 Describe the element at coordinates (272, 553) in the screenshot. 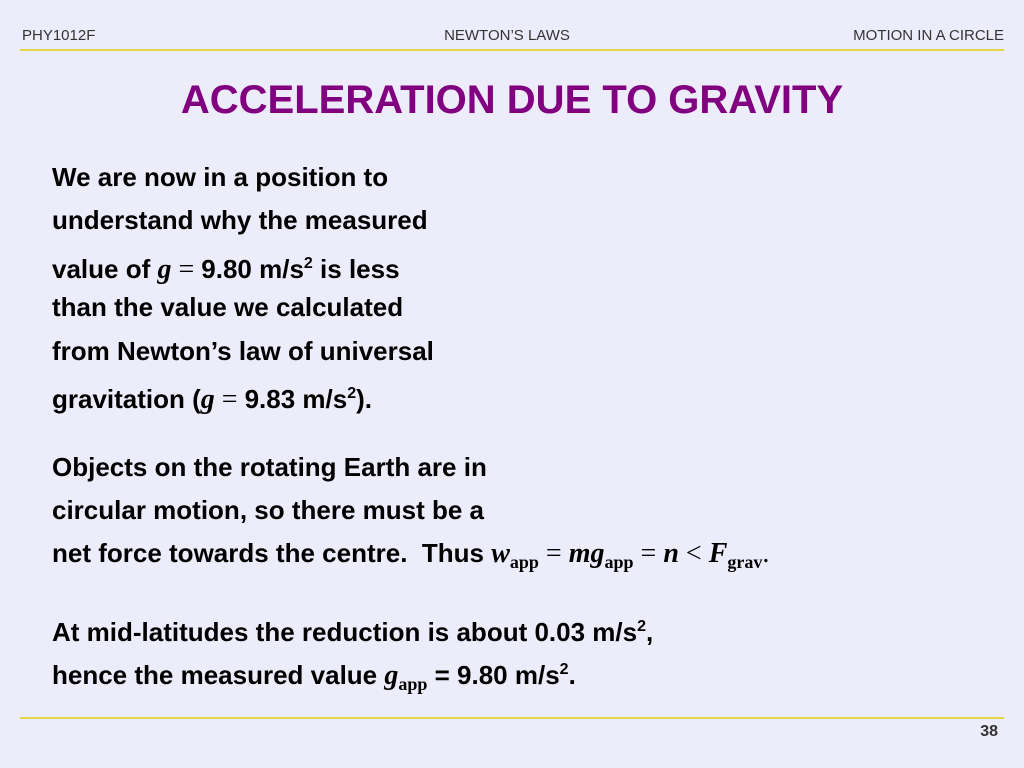

I see `text: net force towards the centre. Thus` at that location.